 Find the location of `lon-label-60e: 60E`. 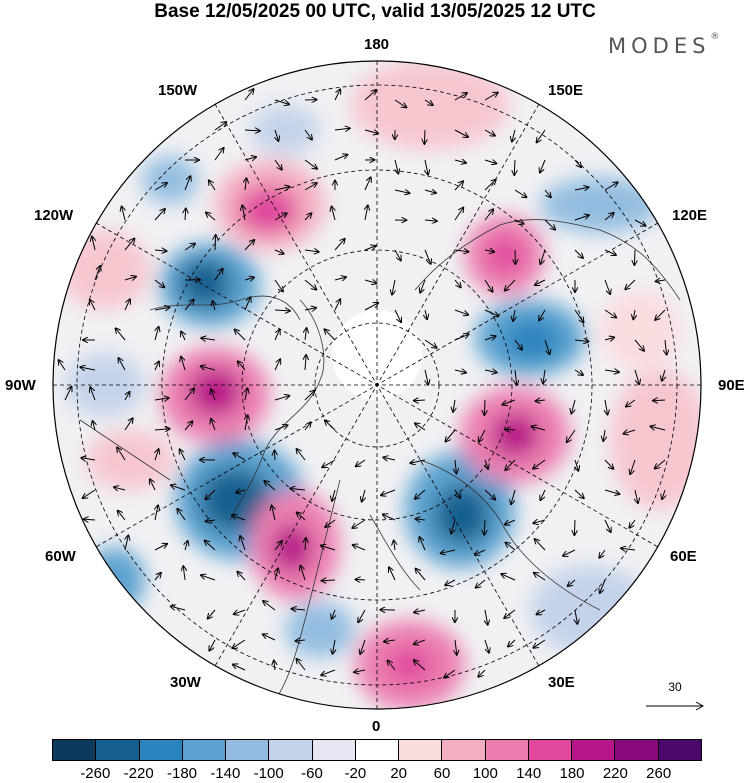

lon-label-60e: 60E is located at coordinates (683, 556).